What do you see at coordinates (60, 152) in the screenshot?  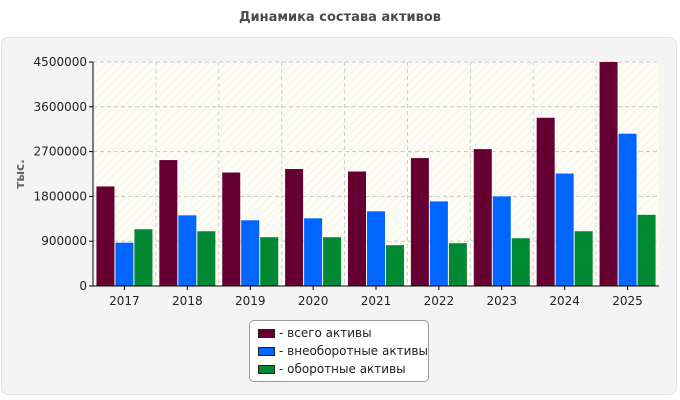 I see `y-tick-label: 2700000` at bounding box center [60, 152].